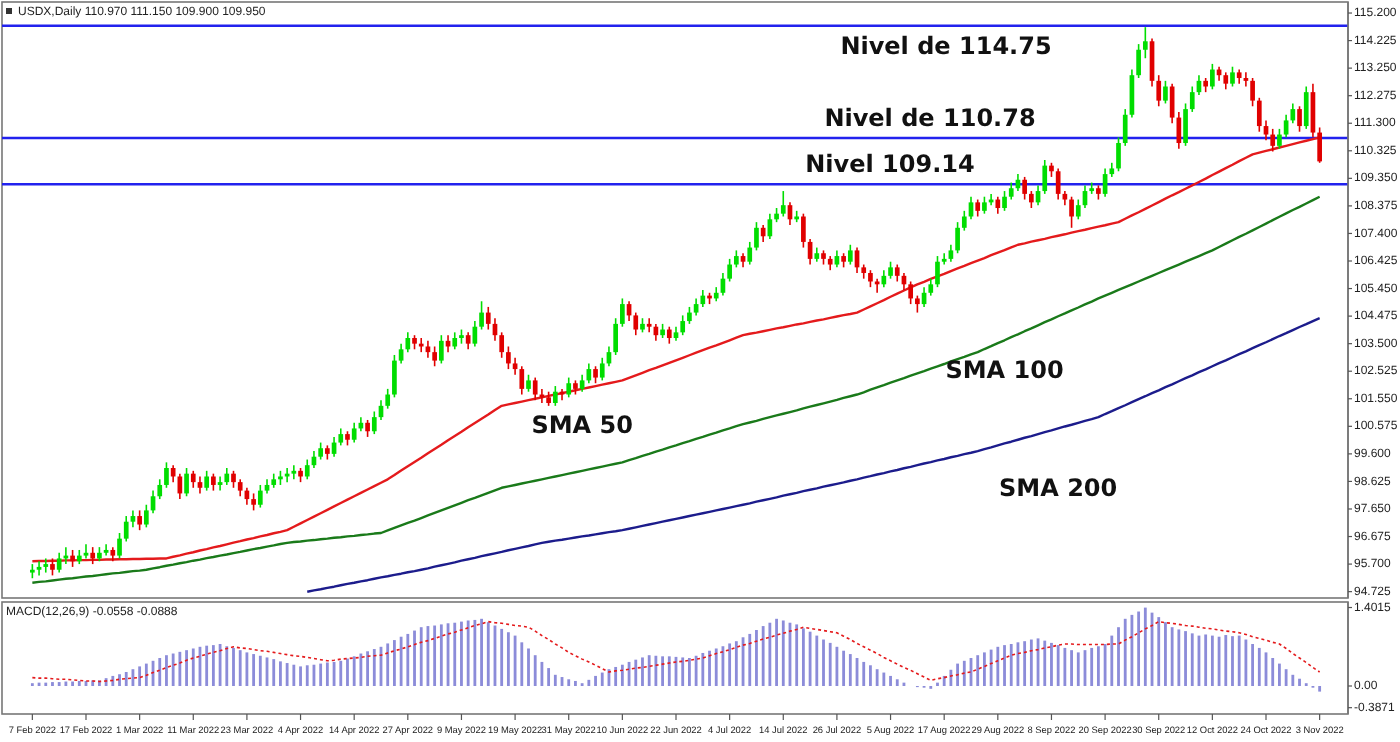 This screenshot has width=1400, height=742. What do you see at coordinates (1004, 370) in the screenshot?
I see `series-label: SMA 100` at bounding box center [1004, 370].